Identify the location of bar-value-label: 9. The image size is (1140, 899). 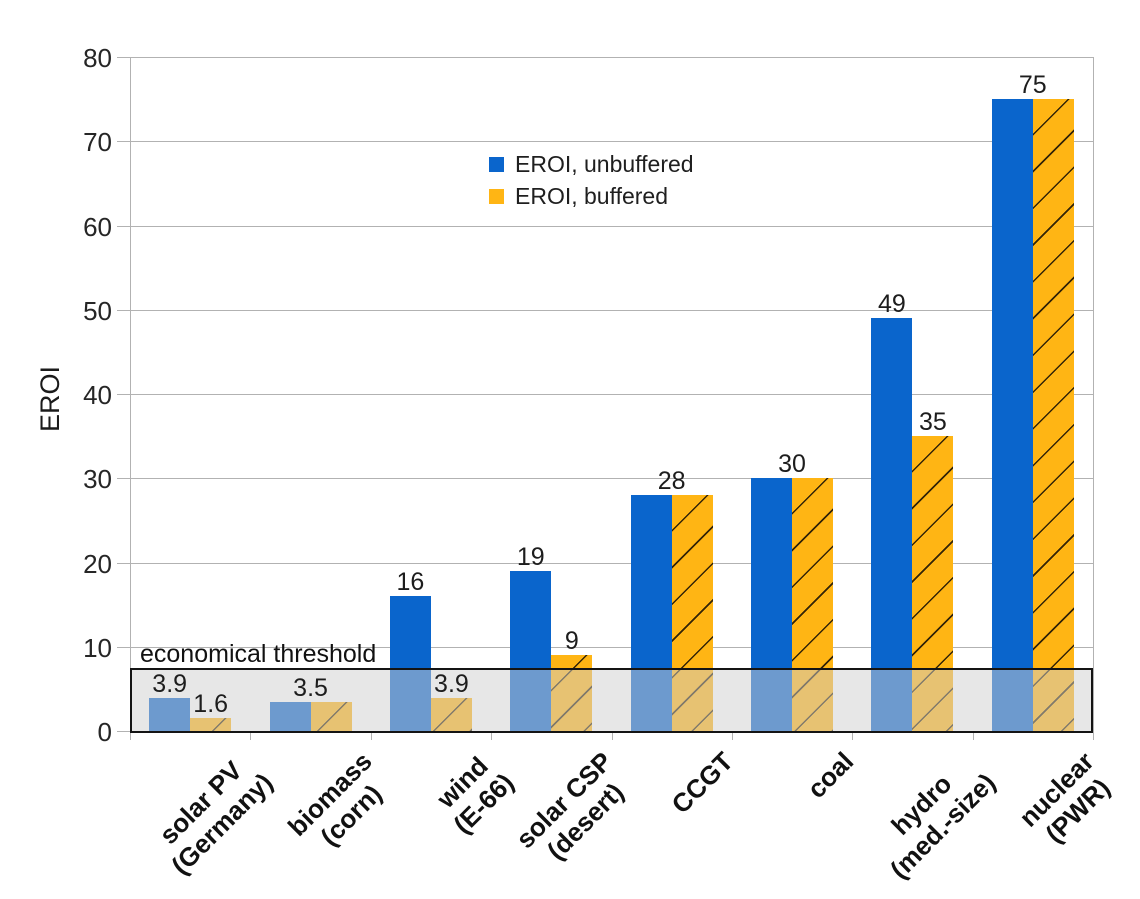
(571, 641).